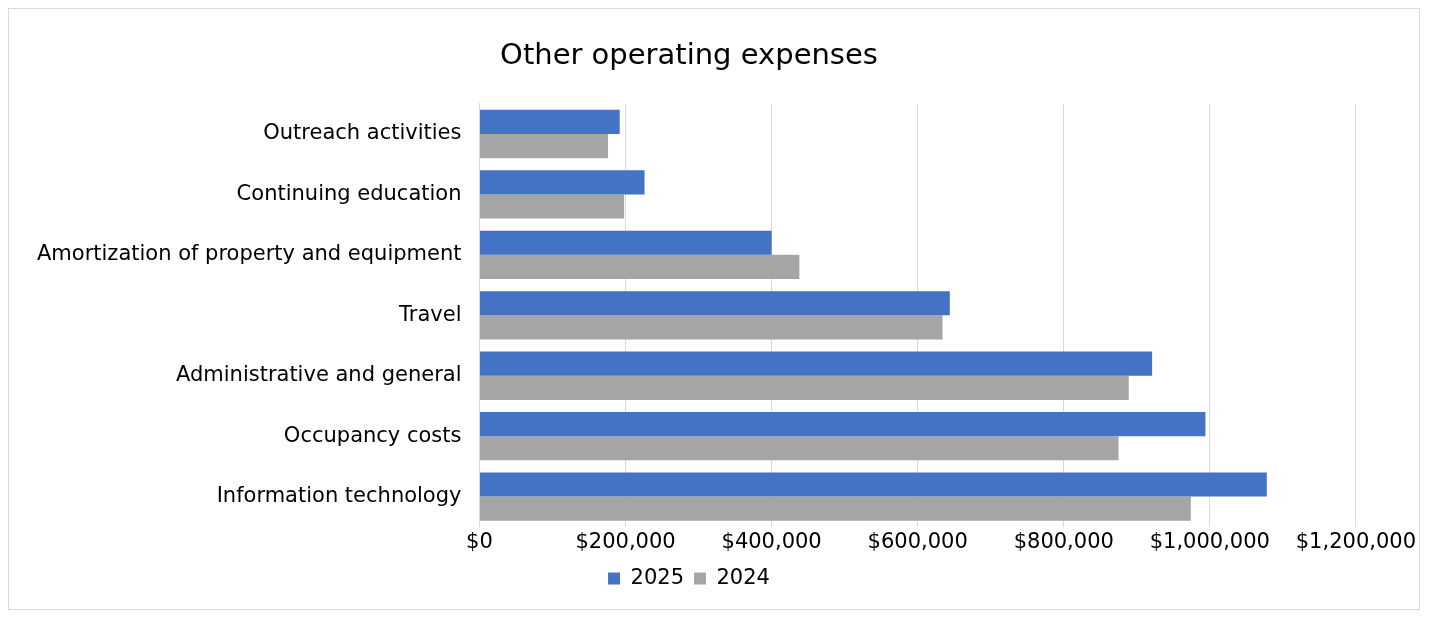  I want to click on y-tick-label: Outreach activities, so click(362, 132).